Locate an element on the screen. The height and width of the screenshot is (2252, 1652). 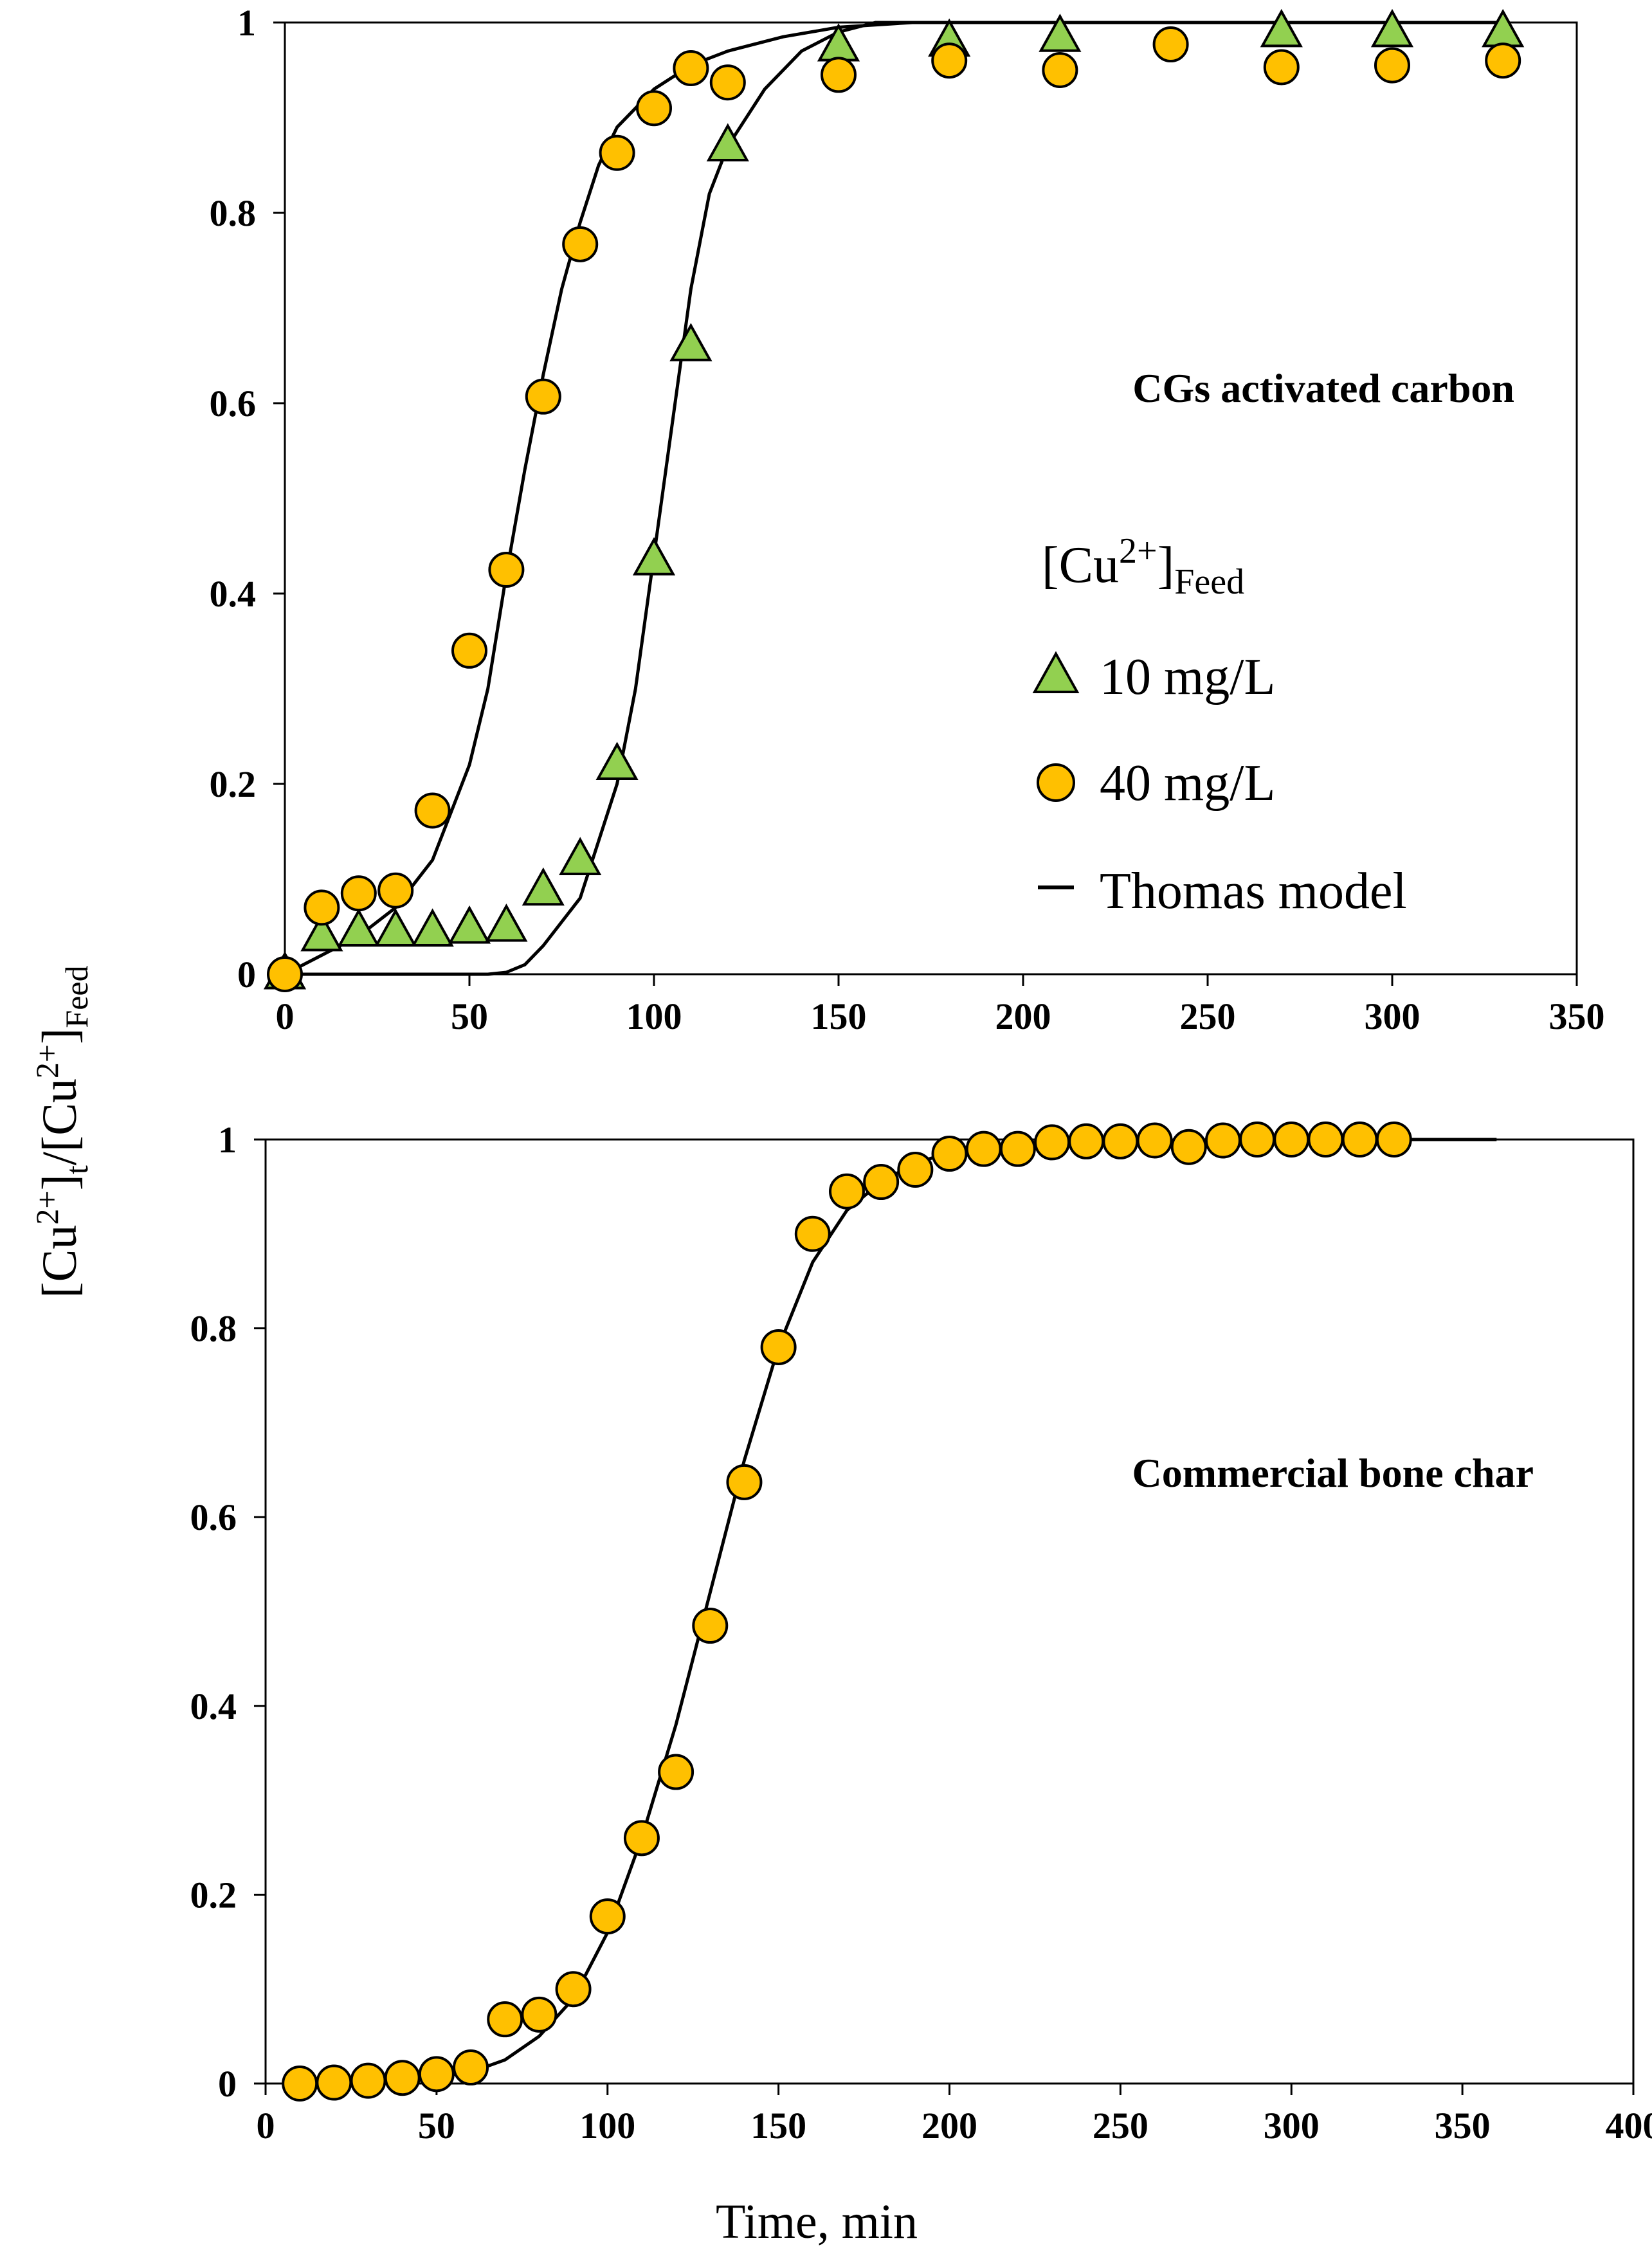
legend: [Cu2+]Feed 10 mg/L 40 mg/L Thomas model is located at coordinates (1219, 725).